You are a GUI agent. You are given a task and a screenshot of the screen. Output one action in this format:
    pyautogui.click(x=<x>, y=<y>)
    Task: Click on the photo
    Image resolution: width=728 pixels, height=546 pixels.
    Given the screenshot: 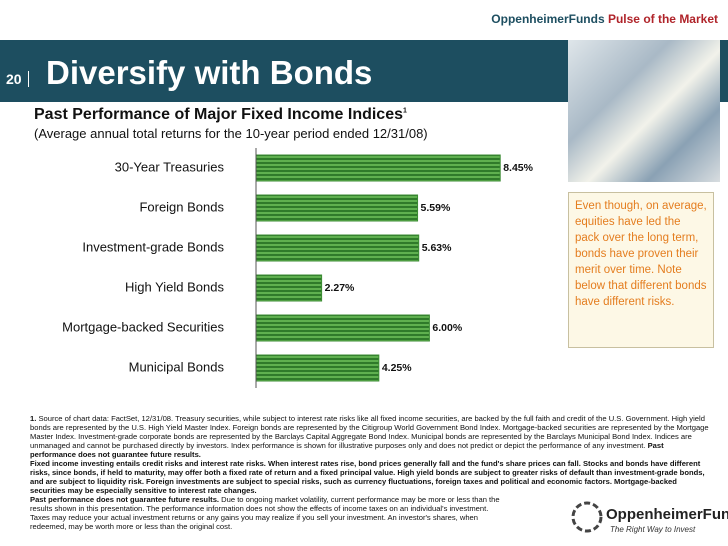 What is the action you would take?
    pyautogui.click(x=644, y=111)
    